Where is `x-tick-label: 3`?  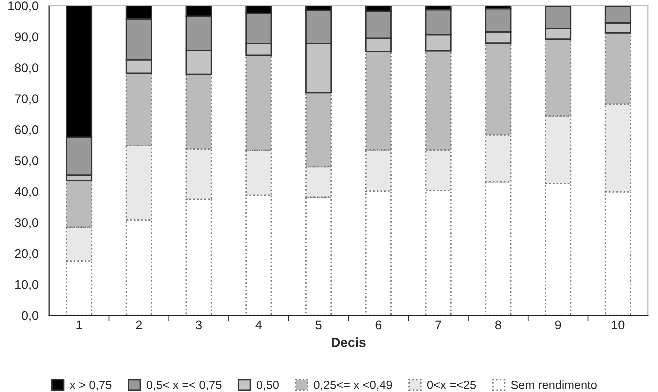 x-tick-label: 3 is located at coordinates (199, 325).